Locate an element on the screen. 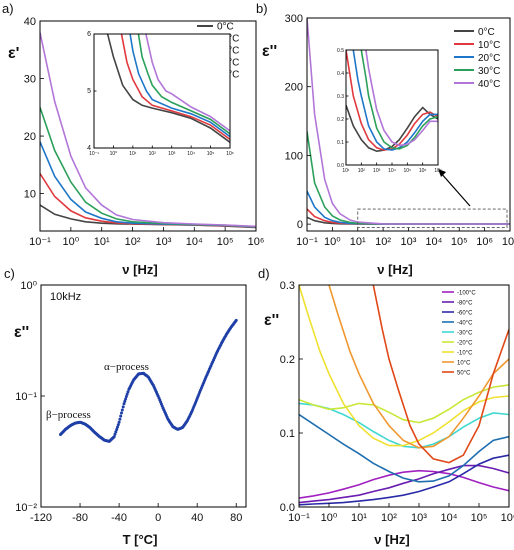 The height and width of the screenshot is (550, 514). panel-c-annotation-beta: β−process is located at coordinates (68, 415).